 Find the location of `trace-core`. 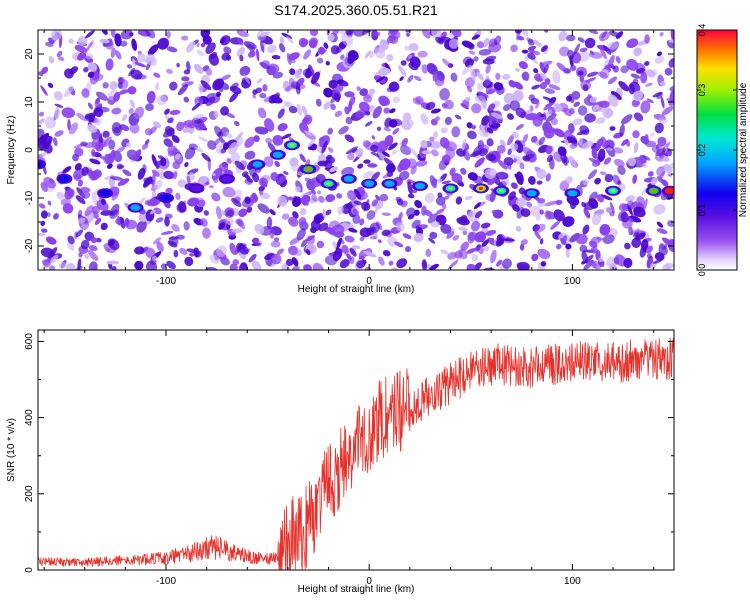

trace-core is located at coordinates (292, 145).